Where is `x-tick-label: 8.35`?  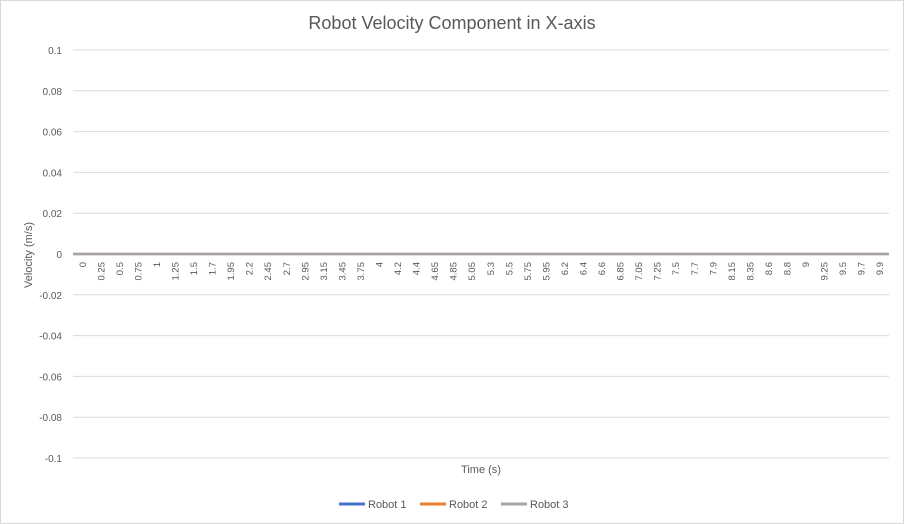 x-tick-label: 8.35 is located at coordinates (750, 271).